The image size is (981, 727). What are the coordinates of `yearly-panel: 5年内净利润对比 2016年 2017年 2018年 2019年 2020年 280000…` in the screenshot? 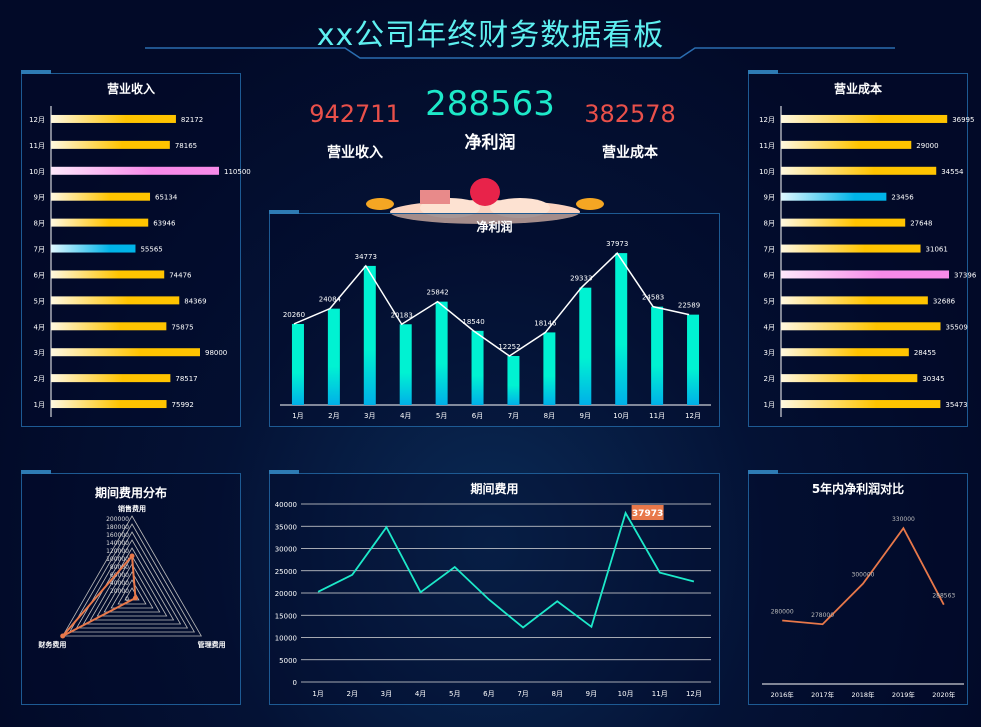 It's located at (858, 587).